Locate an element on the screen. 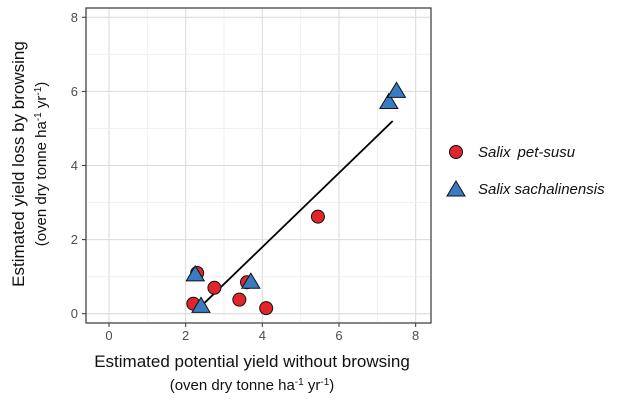 The width and height of the screenshot is (640, 402). x-axis-ticks: 0 2 4 6 8 is located at coordinates (262, 333).